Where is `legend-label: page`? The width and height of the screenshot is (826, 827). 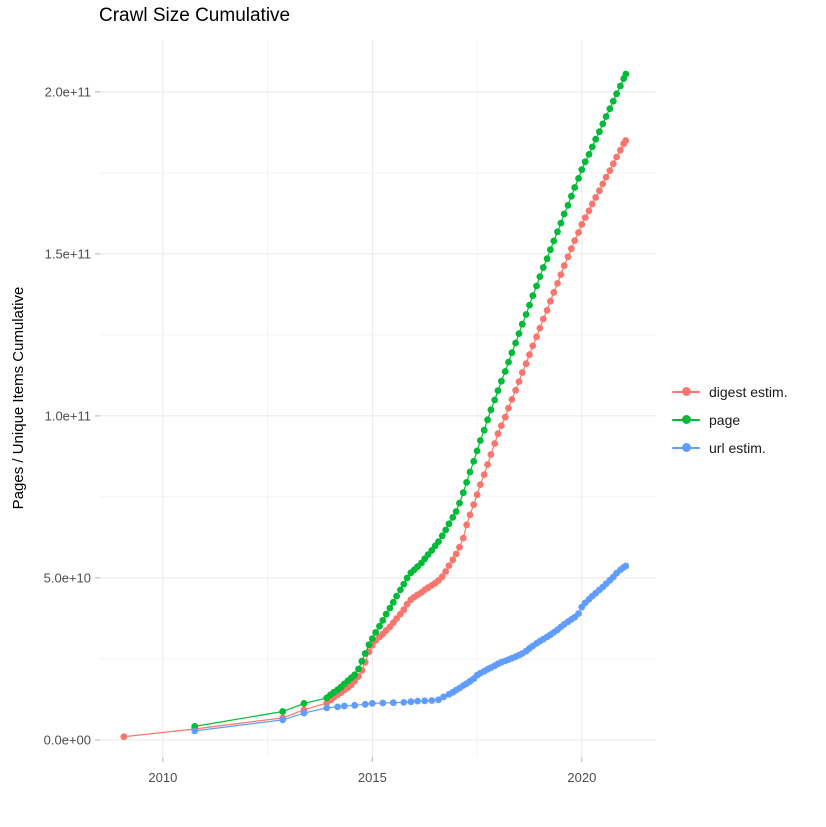
legend-label: page is located at coordinates (725, 420).